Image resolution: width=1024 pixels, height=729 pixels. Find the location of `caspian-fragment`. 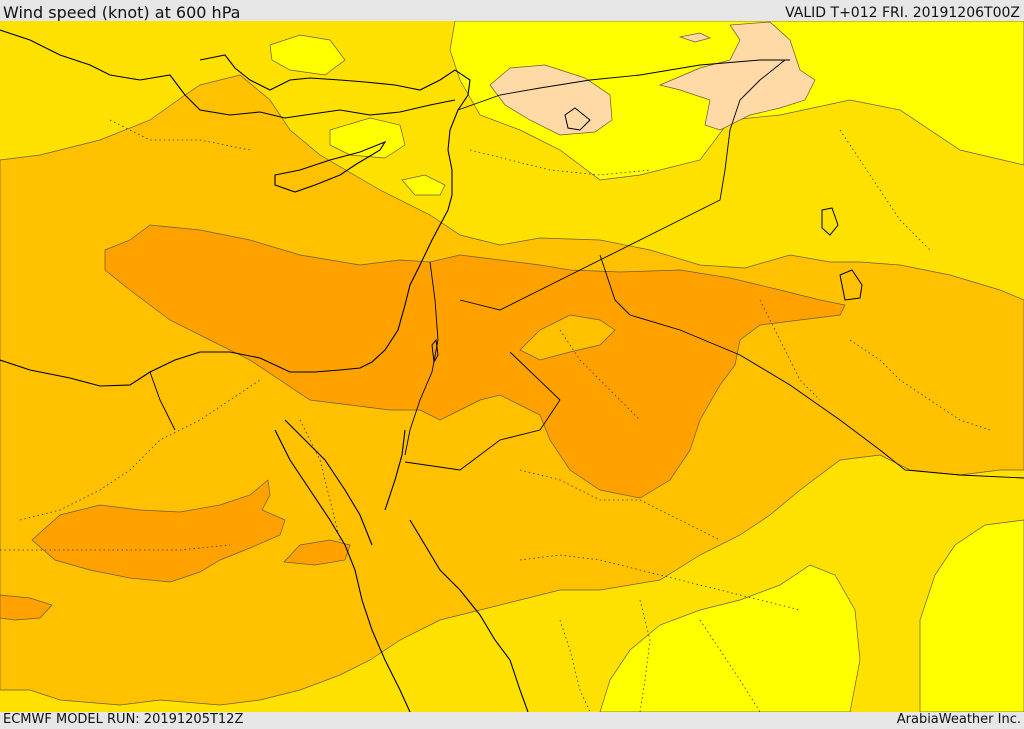

caspian-fragment is located at coordinates (851, 285).